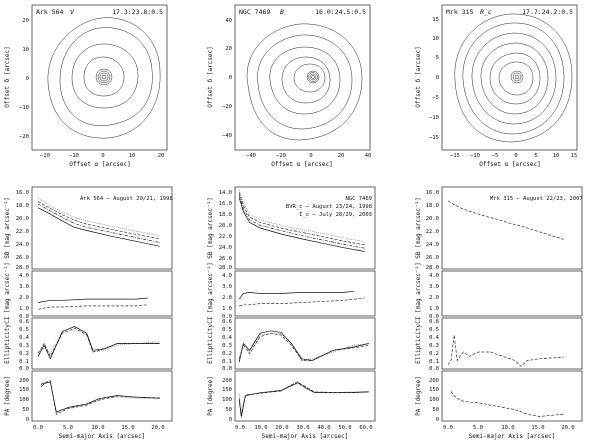  I want to click on y-tick-label: 20, so click(25, 21).